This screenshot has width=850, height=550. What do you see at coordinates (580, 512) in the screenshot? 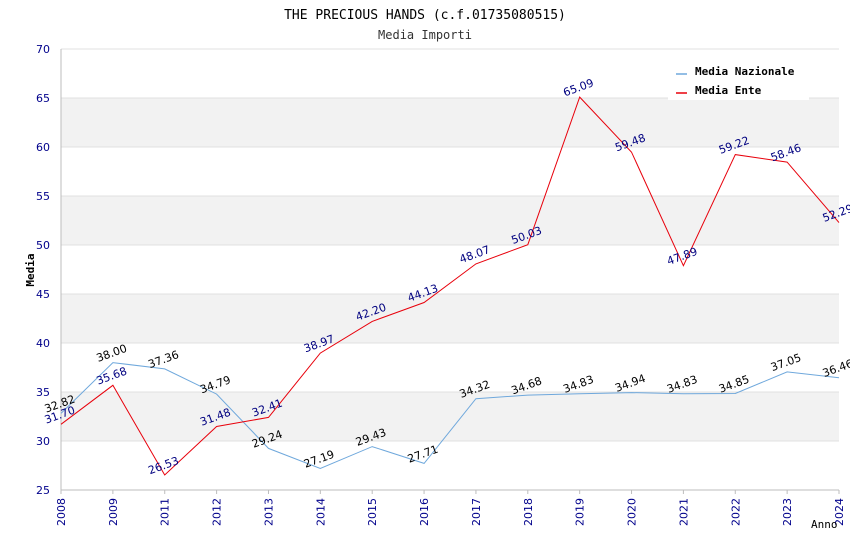
I see `x-tick-label: 2019` at bounding box center [580, 512].